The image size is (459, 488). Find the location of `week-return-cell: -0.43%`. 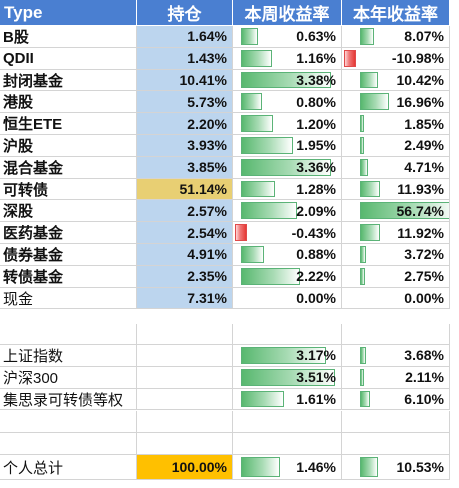

week-return-cell: -0.43% is located at coordinates (287, 233).